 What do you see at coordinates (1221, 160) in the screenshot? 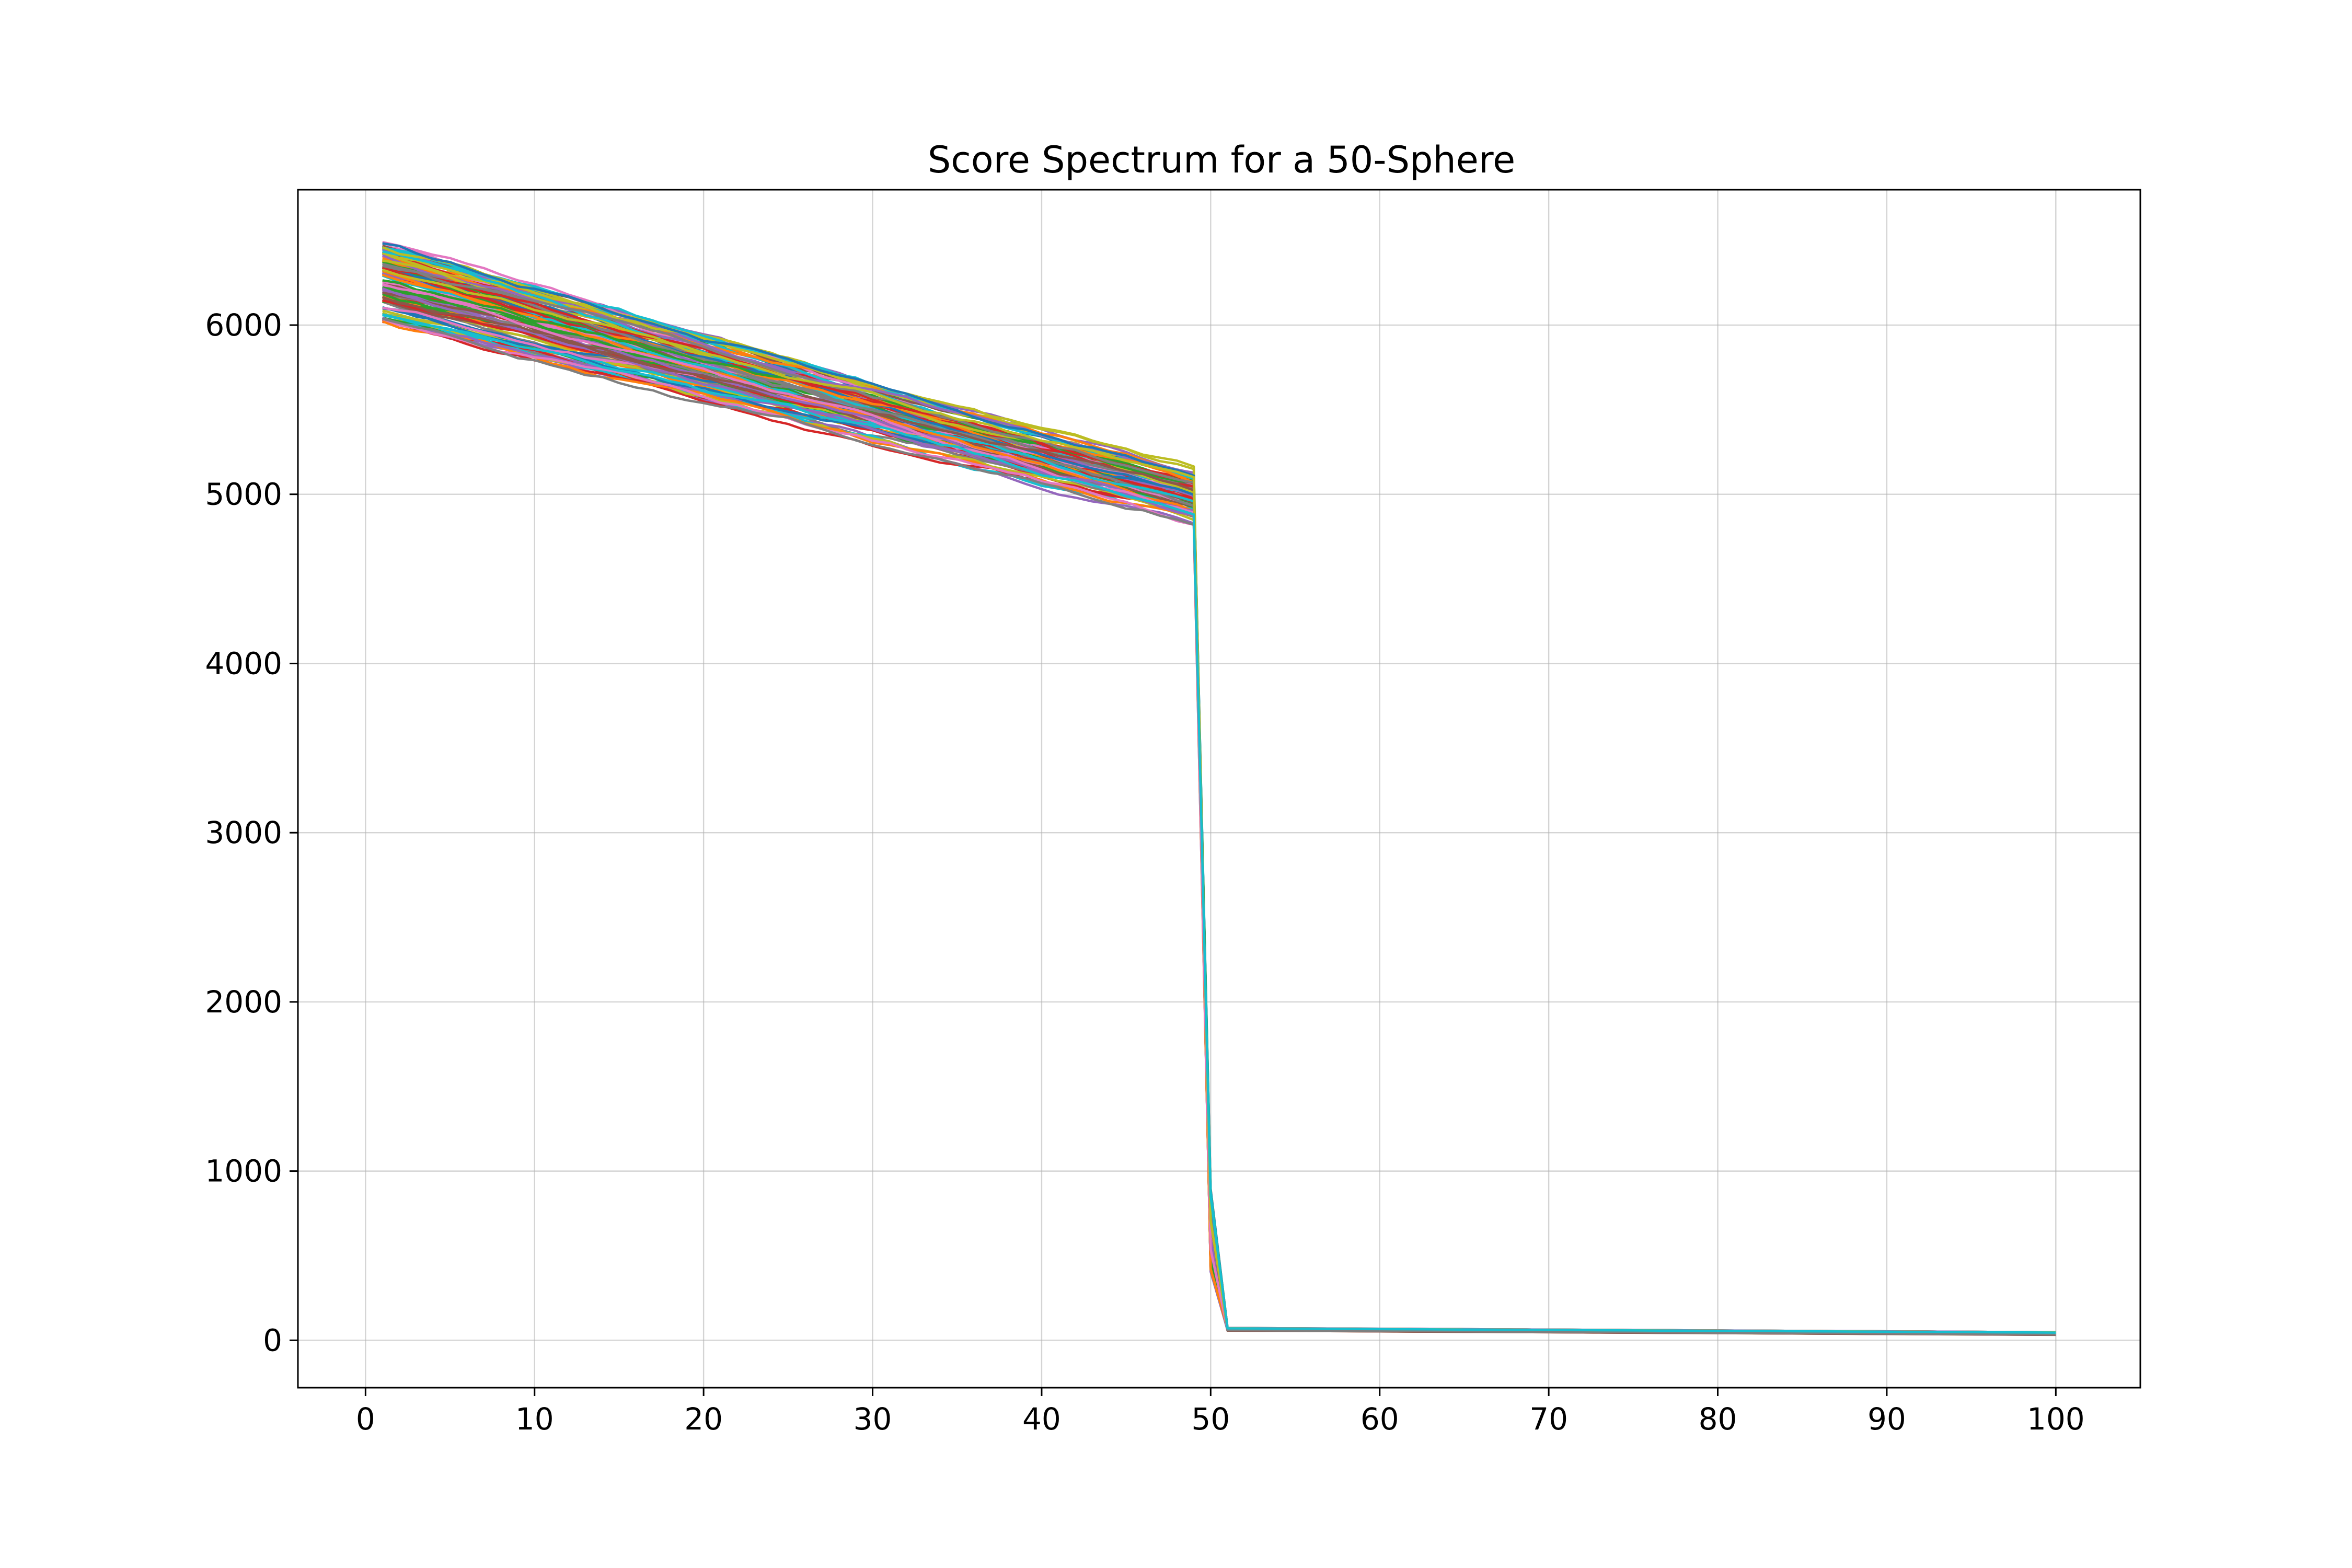
I see `chart-title: Score Spectrum for a 50-Sphere` at bounding box center [1221, 160].